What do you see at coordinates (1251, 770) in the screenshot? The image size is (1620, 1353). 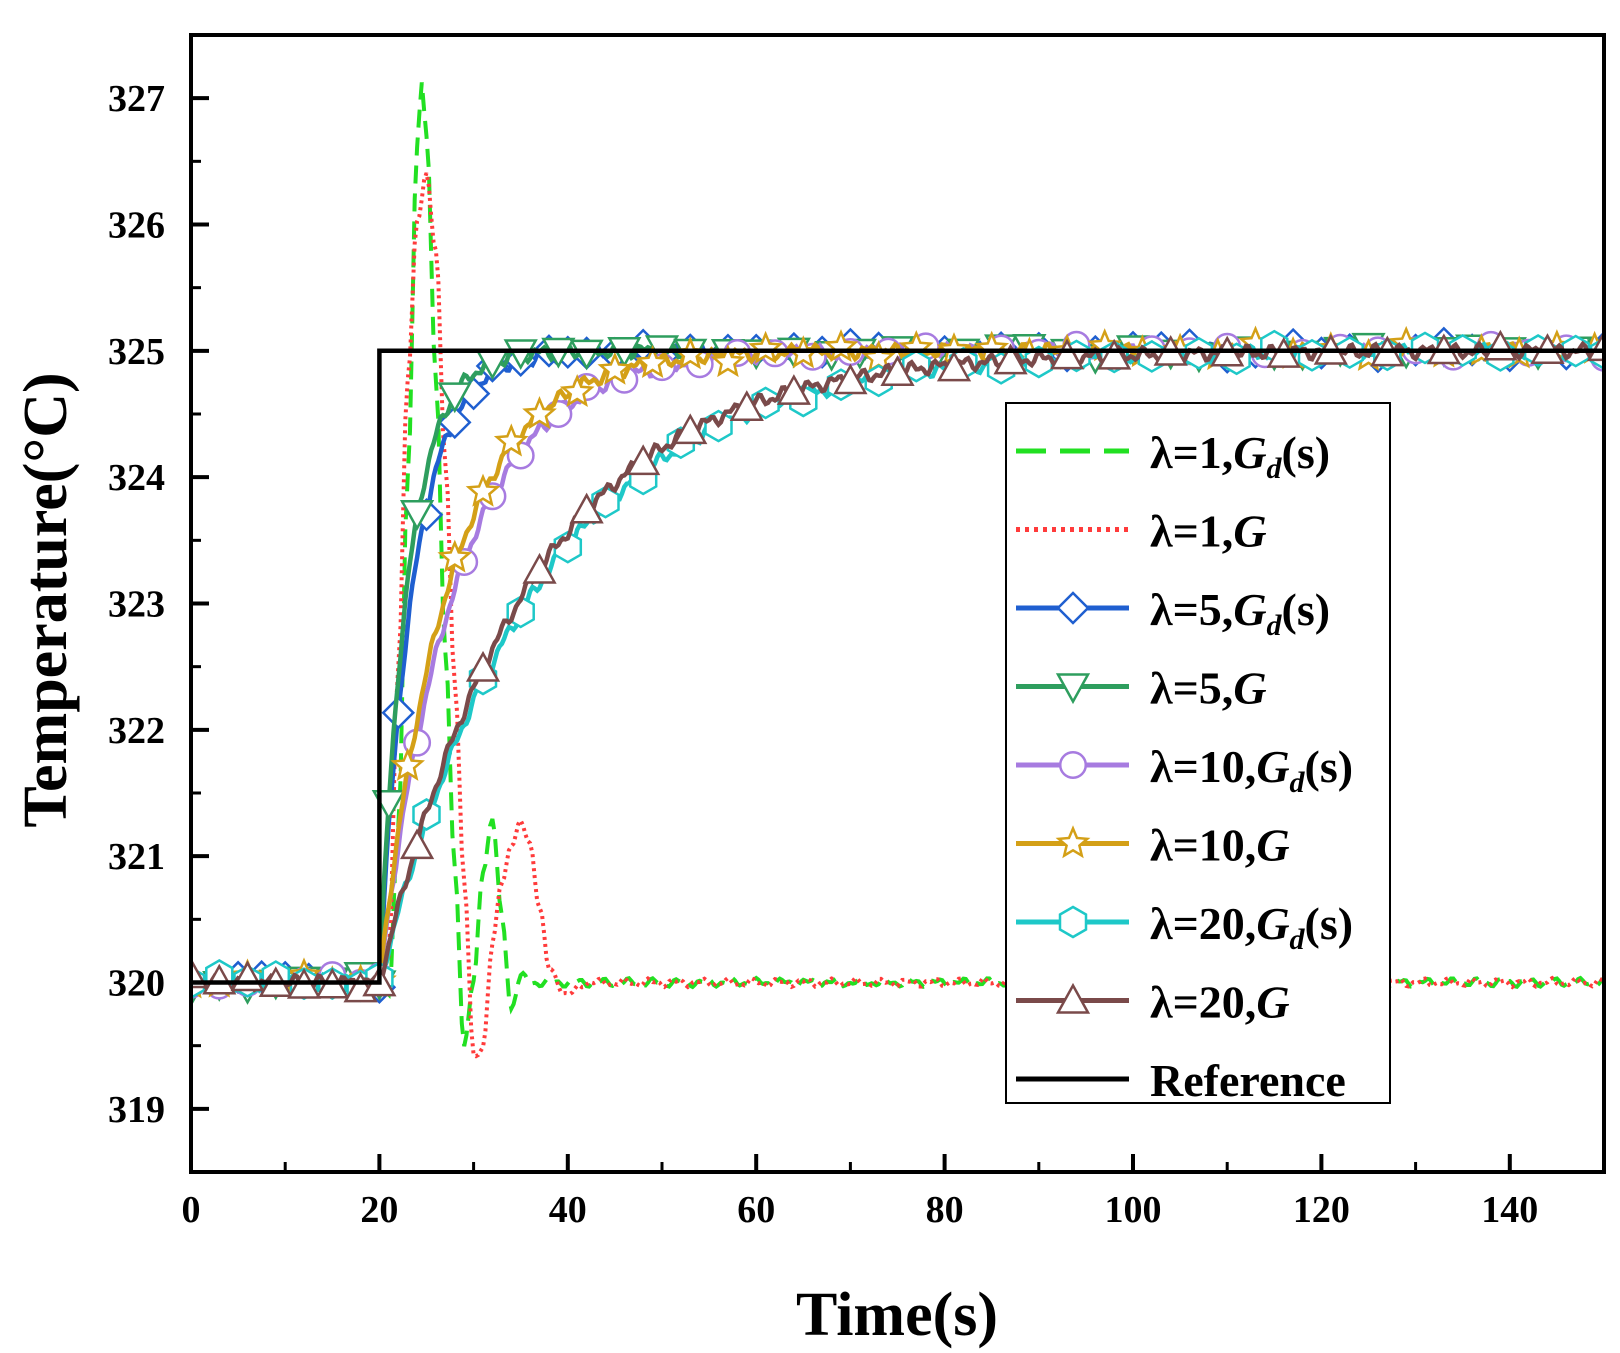 I see `legend-label: λ=10,Gd(s)` at bounding box center [1251, 770].